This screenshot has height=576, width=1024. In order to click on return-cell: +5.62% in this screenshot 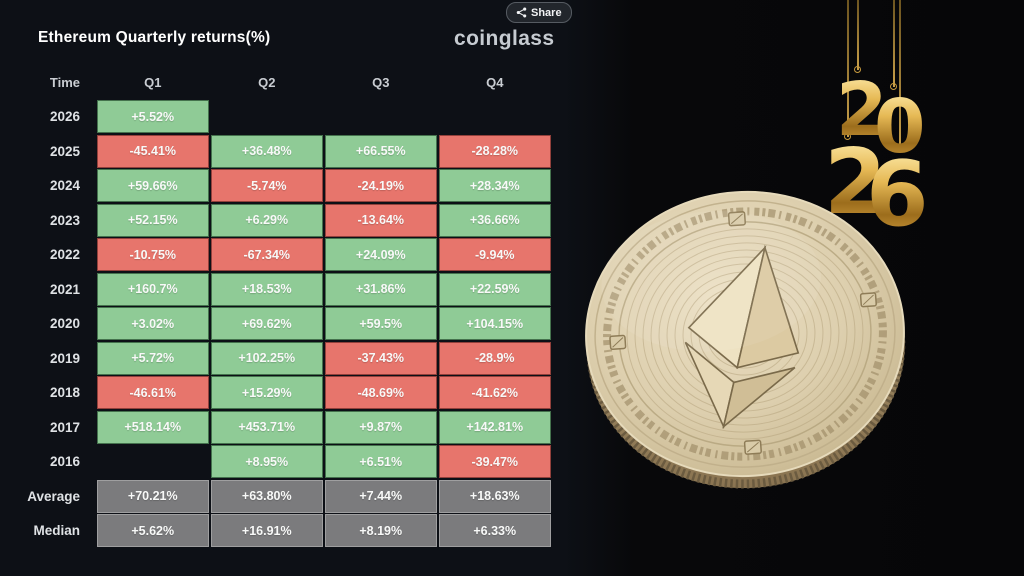, I will do `click(152, 530)`.